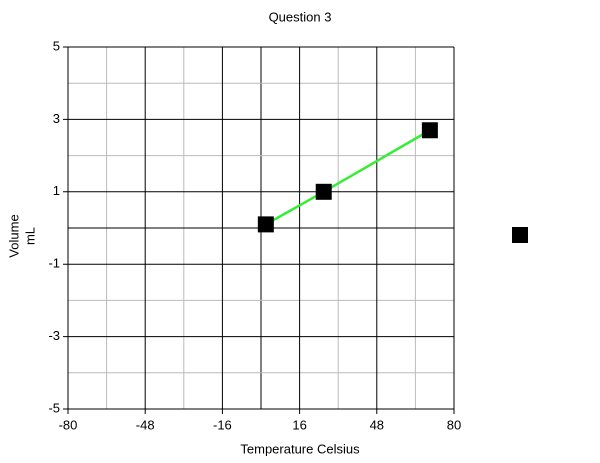  What do you see at coordinates (222, 424) in the screenshot?
I see `x-tick-label: -16` at bounding box center [222, 424].